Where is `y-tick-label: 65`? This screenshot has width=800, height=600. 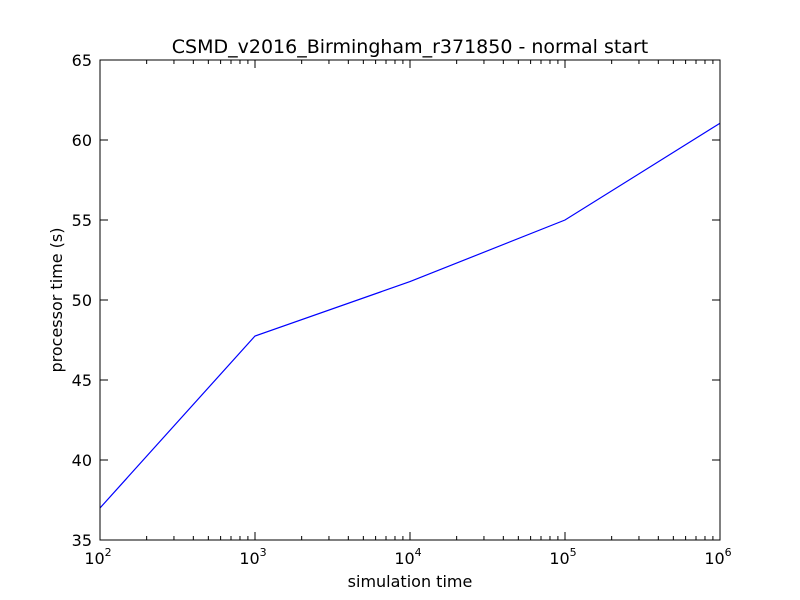 y-tick-label: 65 is located at coordinates (82, 60).